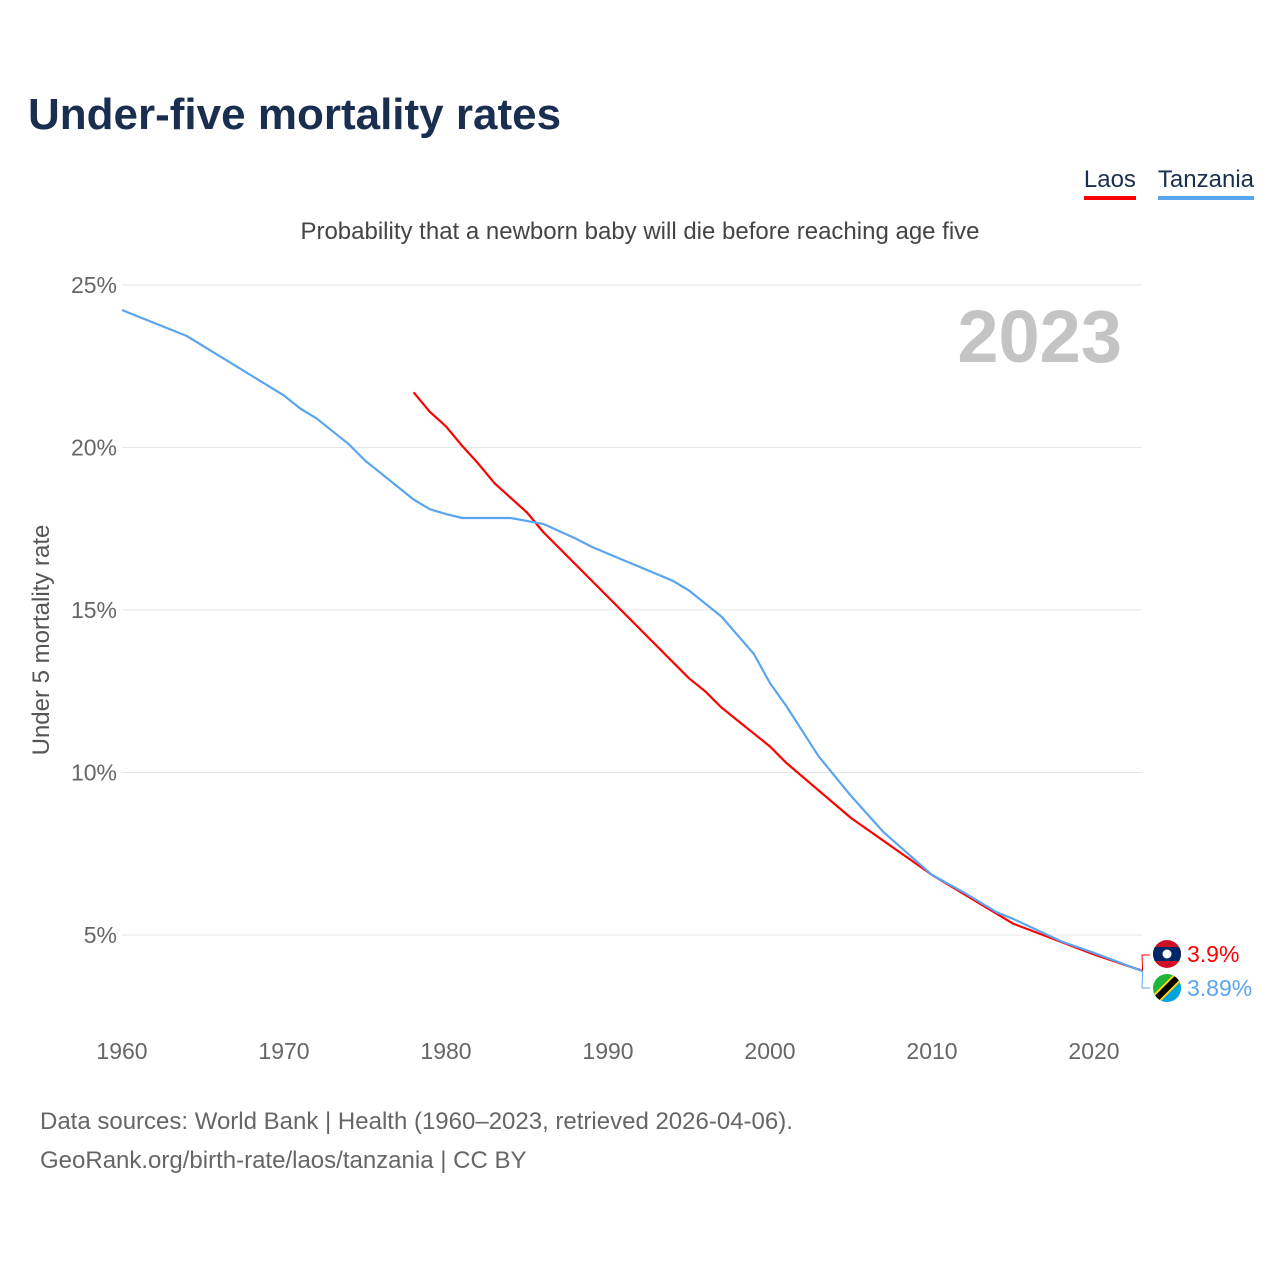 The height and width of the screenshot is (1280, 1280). What do you see at coordinates (1039, 336) in the screenshot?
I see `year-label: 2023` at bounding box center [1039, 336].